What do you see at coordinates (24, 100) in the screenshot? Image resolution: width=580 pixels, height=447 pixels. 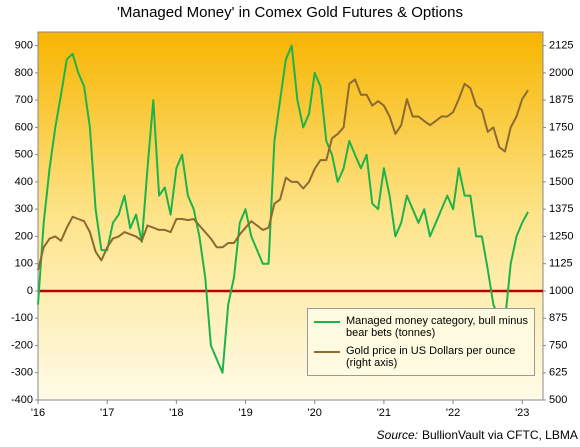 I see `y-tick-label: 700` at bounding box center [24, 100].